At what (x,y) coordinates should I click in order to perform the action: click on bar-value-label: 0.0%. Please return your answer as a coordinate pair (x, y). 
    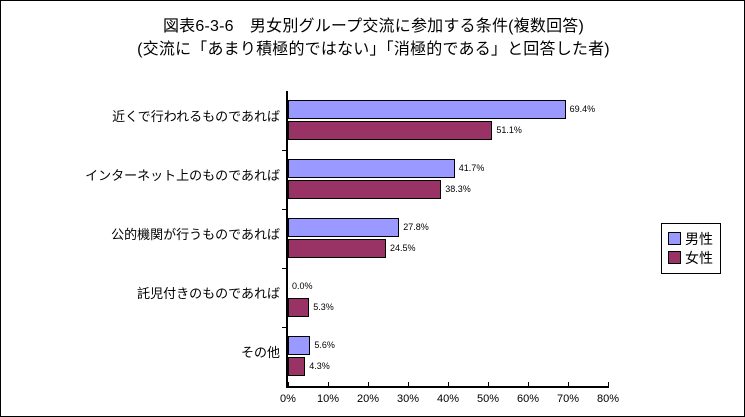
    Looking at the image, I should click on (302, 286).